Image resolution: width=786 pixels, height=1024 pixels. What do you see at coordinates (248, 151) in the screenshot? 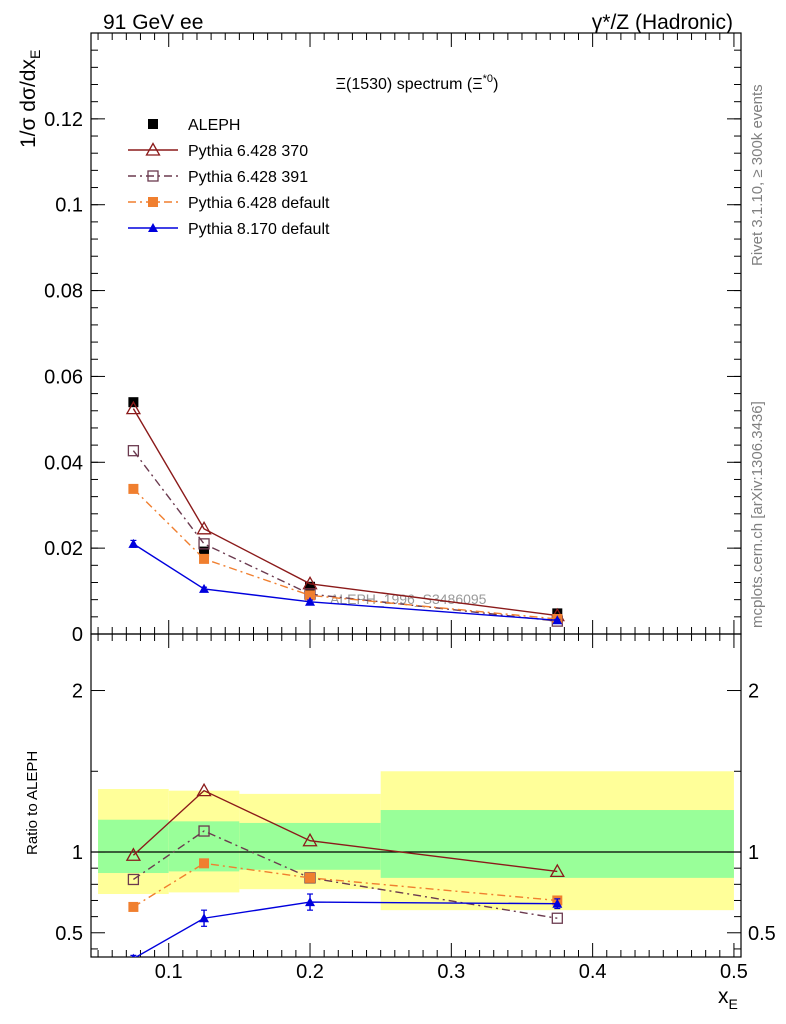
I see `legend-label-1: Pythia 6.428 370` at bounding box center [248, 151].